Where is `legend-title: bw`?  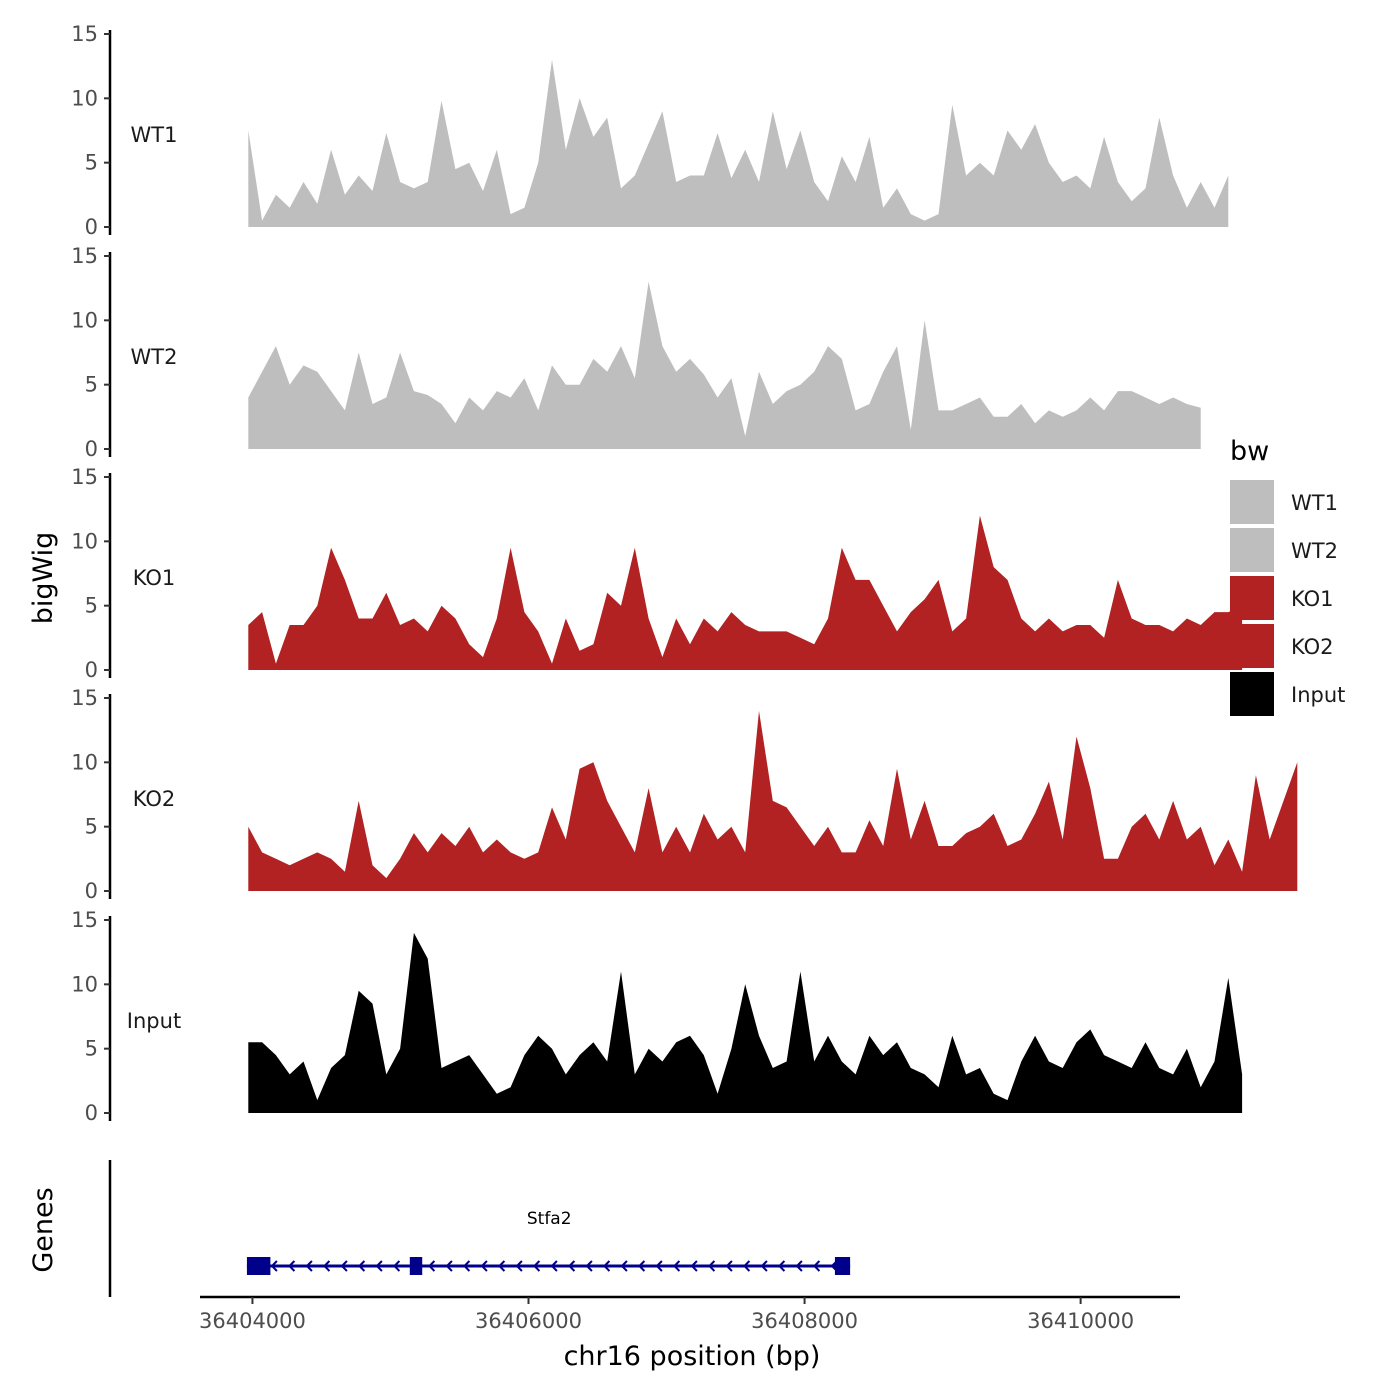
legend-title: bw is located at coordinates (1249, 451).